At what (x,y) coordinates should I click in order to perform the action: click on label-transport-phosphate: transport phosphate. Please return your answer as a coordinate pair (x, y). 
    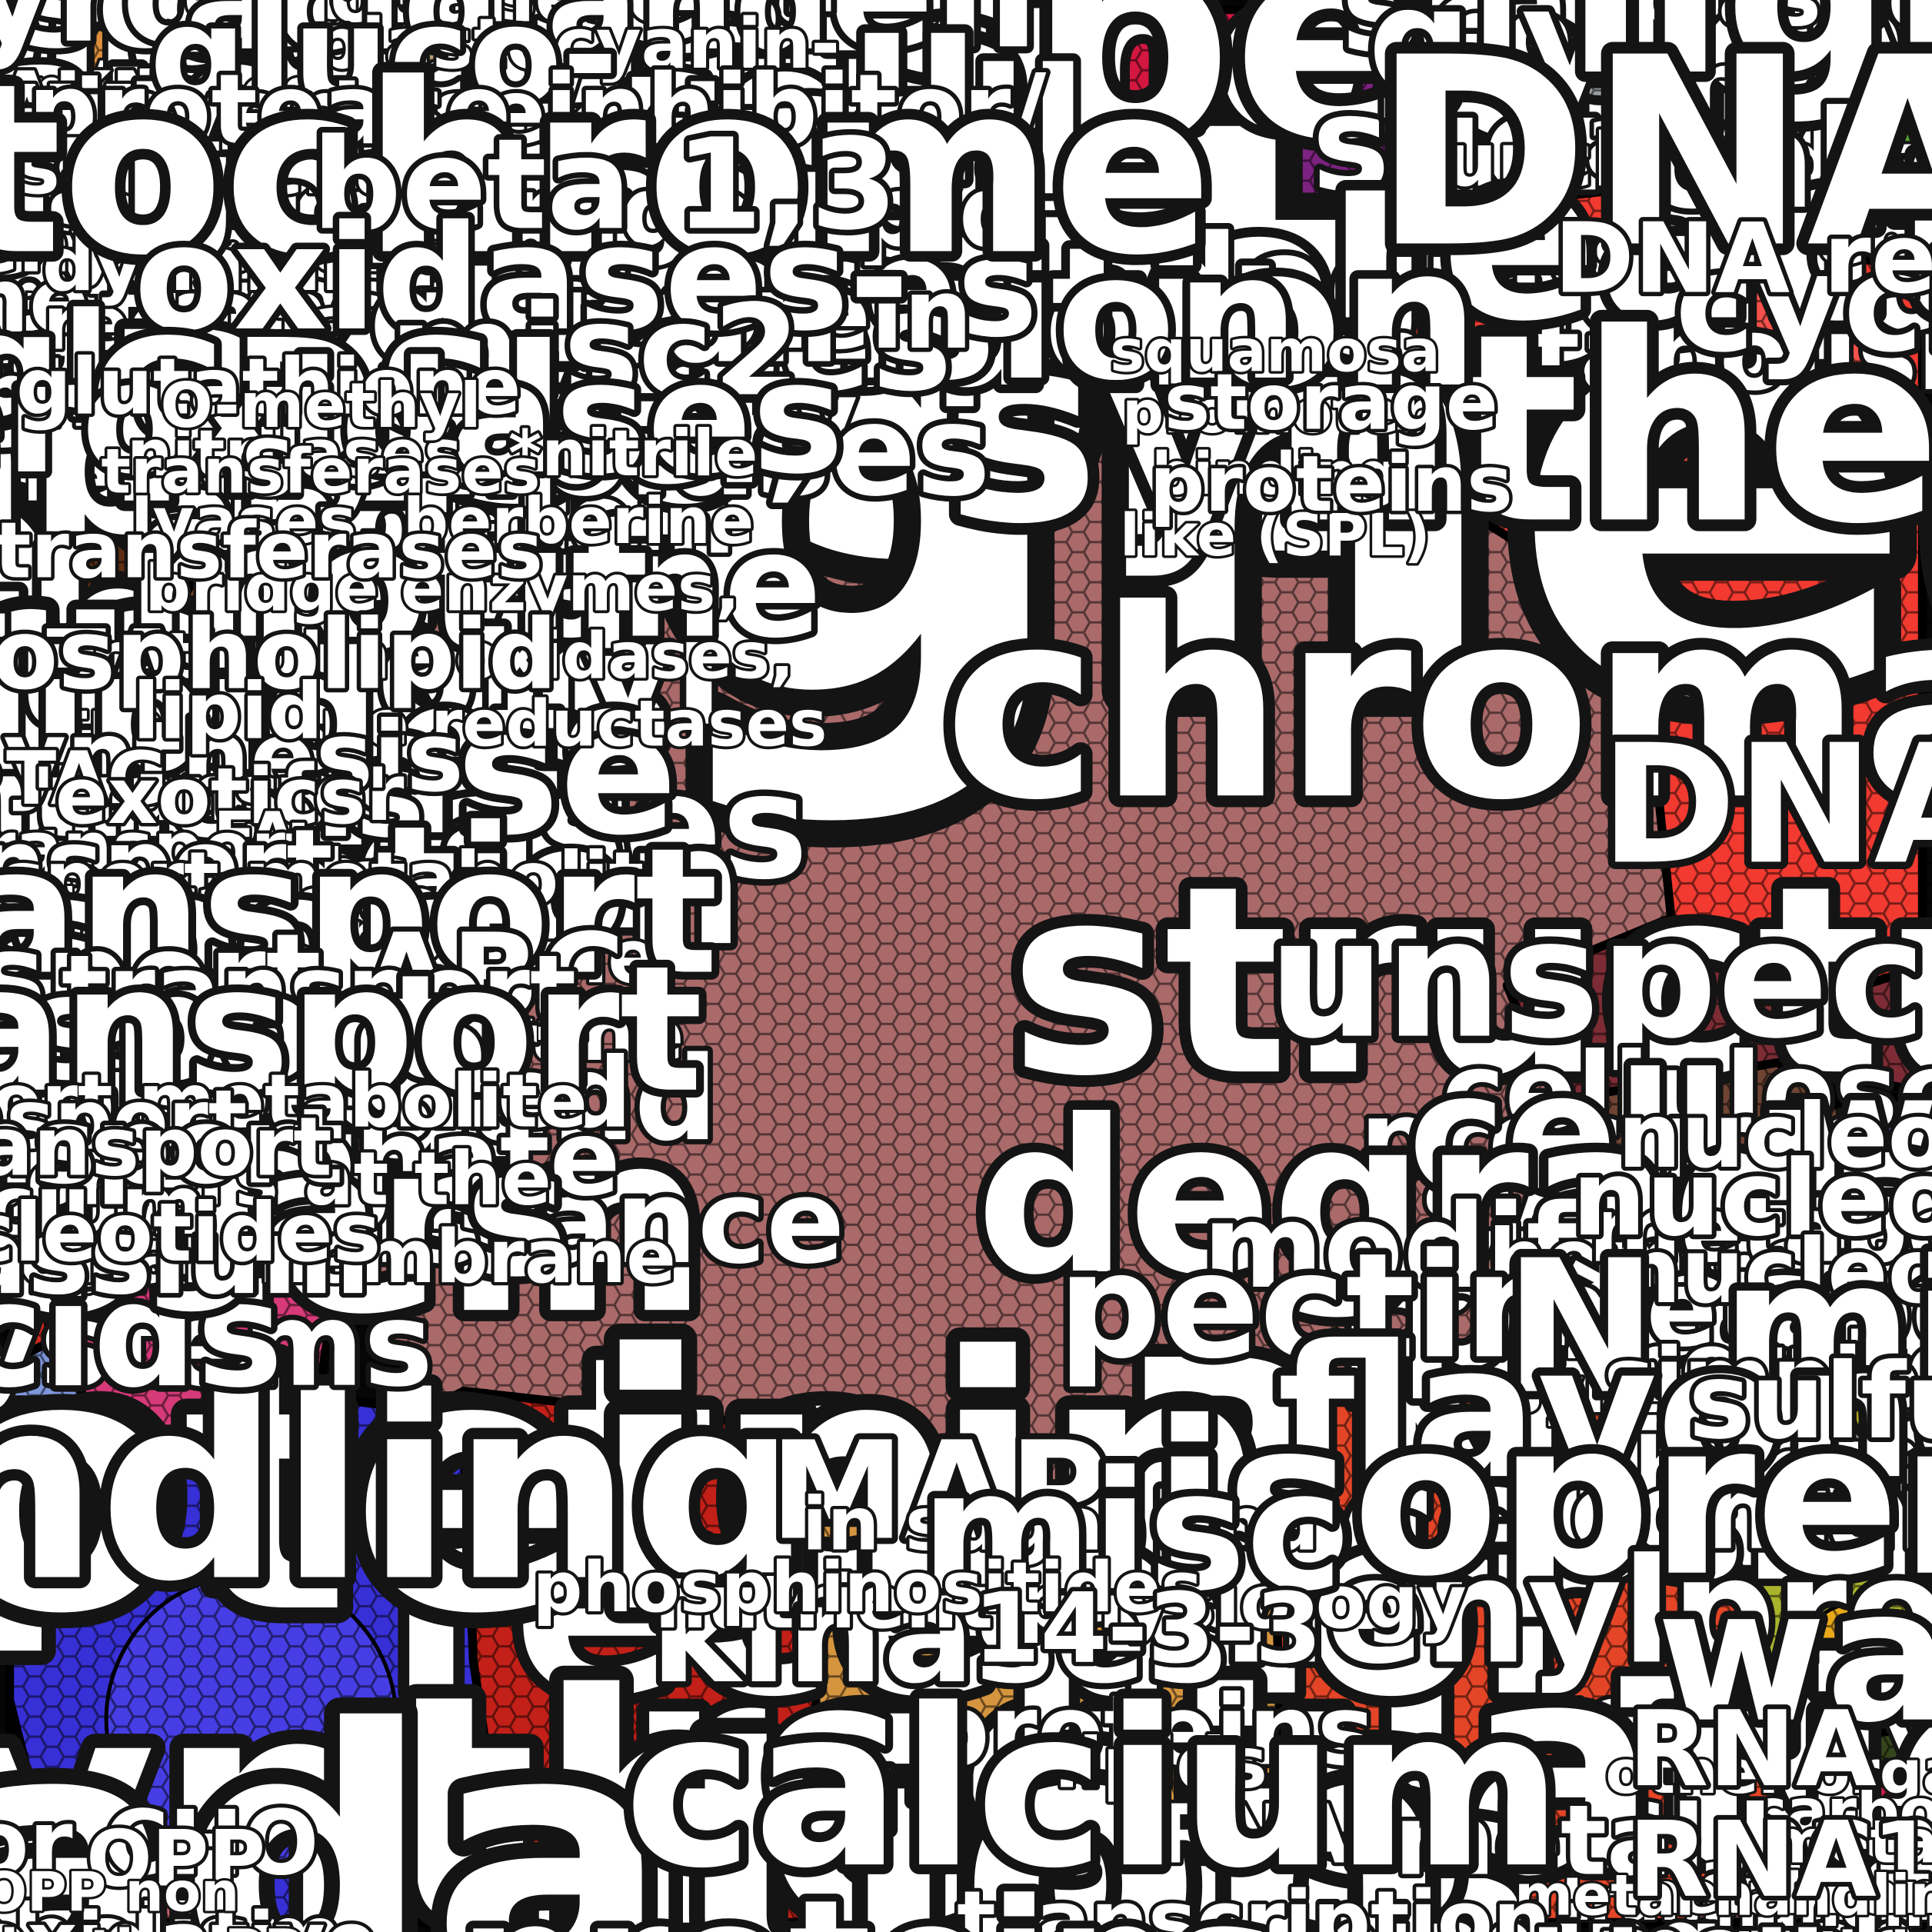
    Looking at the image, I should click on (310, 1103).